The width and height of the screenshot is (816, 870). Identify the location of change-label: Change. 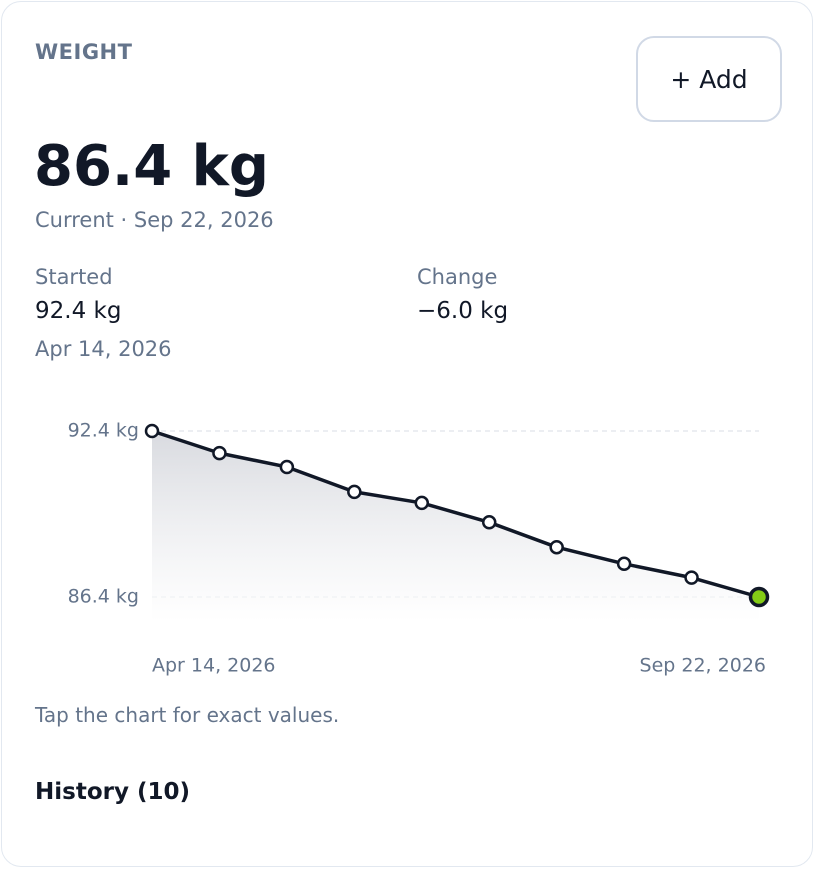
(457, 277).